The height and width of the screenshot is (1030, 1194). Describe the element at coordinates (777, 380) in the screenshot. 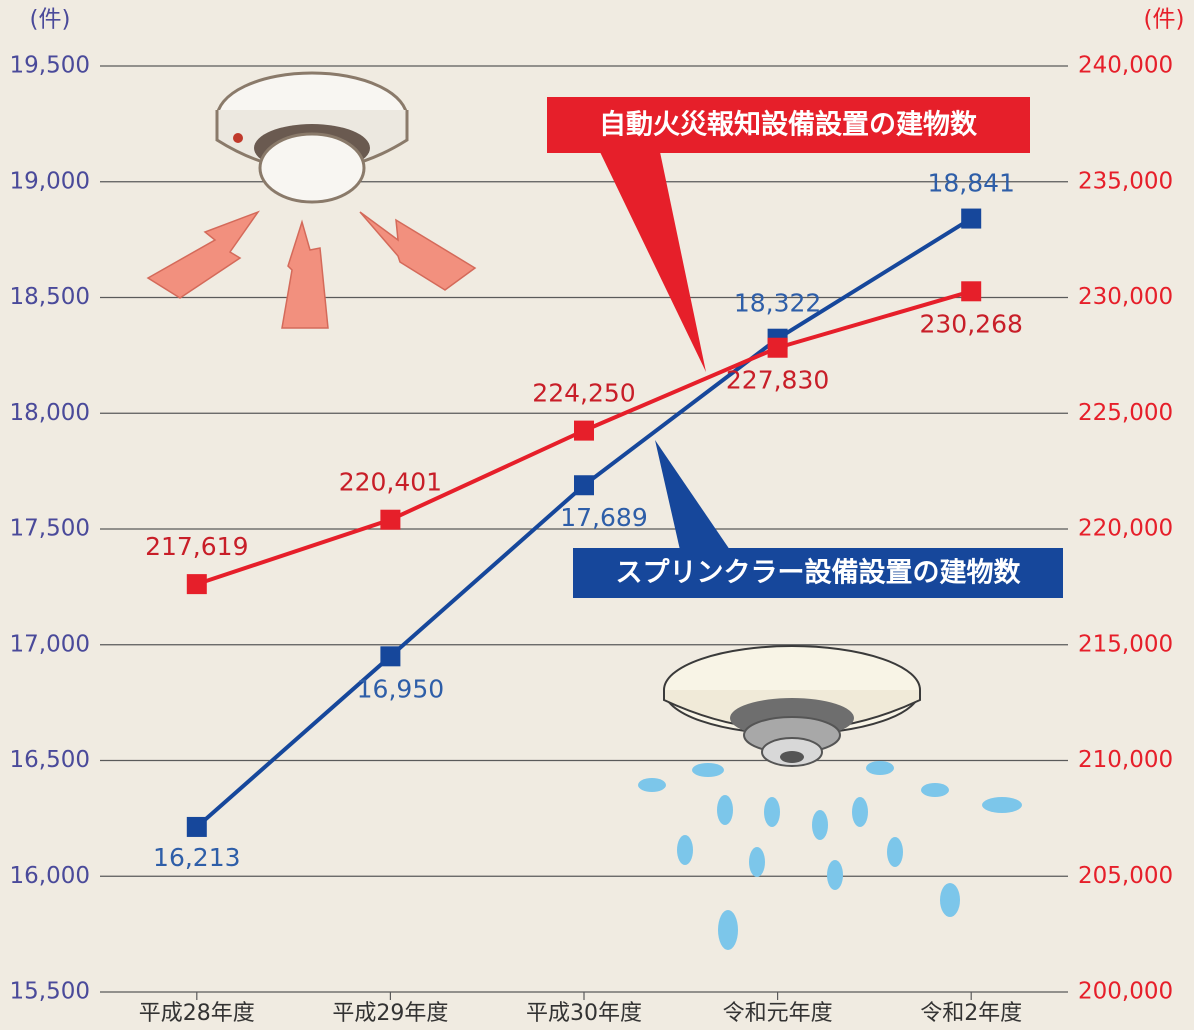

I see `data-label: 227,830` at that location.